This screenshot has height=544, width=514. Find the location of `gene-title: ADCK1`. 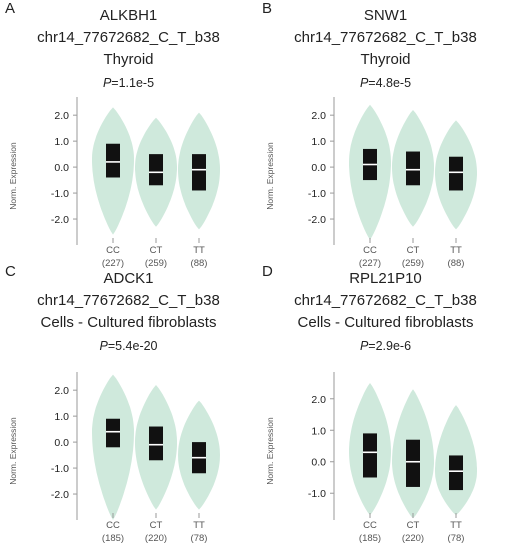

gene-title: ADCK1 is located at coordinates (128, 278).